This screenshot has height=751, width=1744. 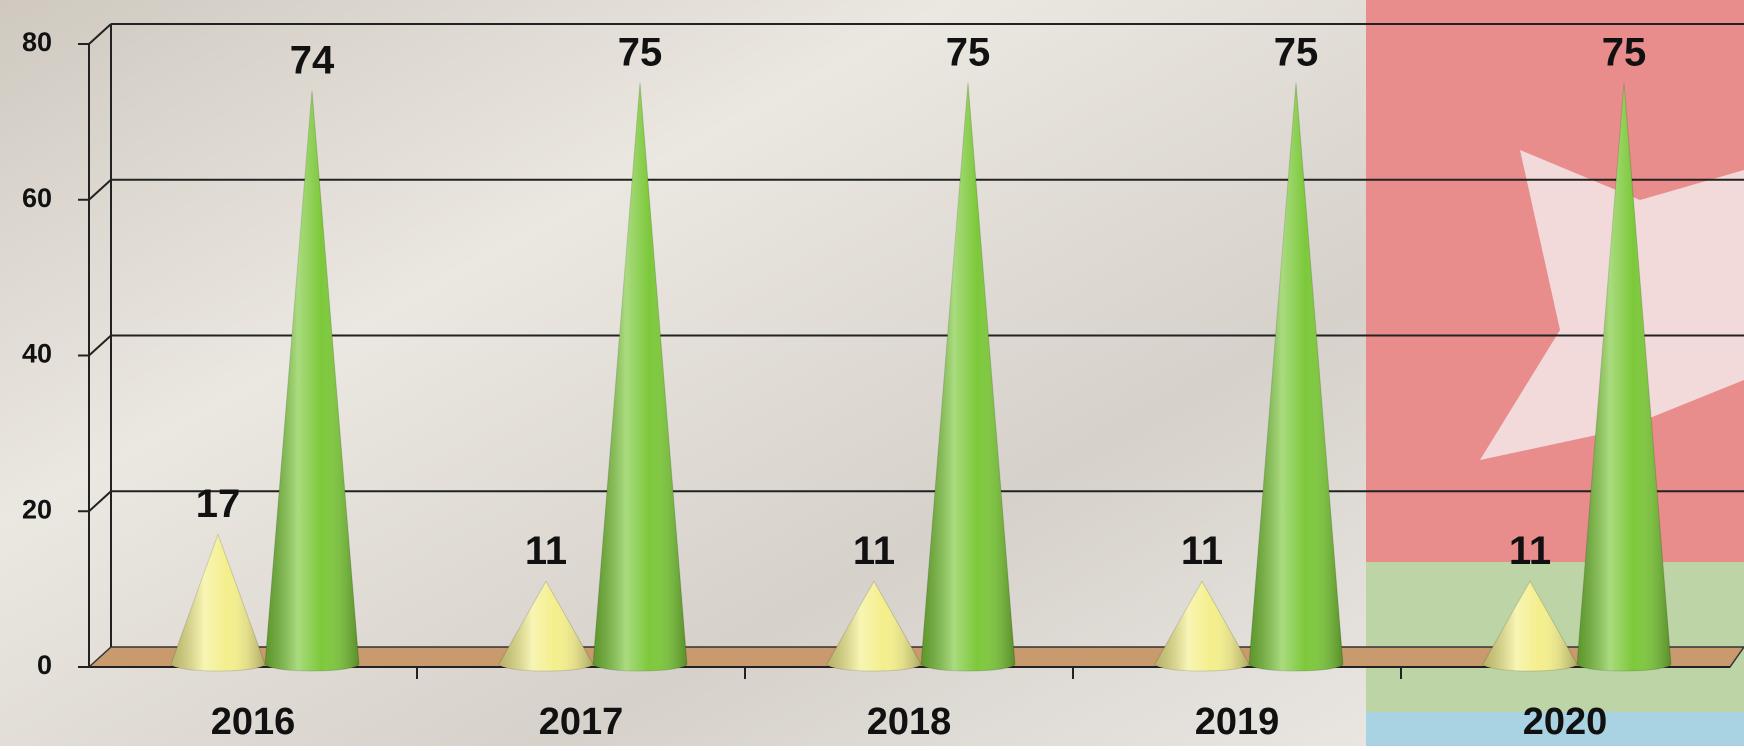 What do you see at coordinates (37, 509) in the screenshot?
I see `y-tick-label: 20` at bounding box center [37, 509].